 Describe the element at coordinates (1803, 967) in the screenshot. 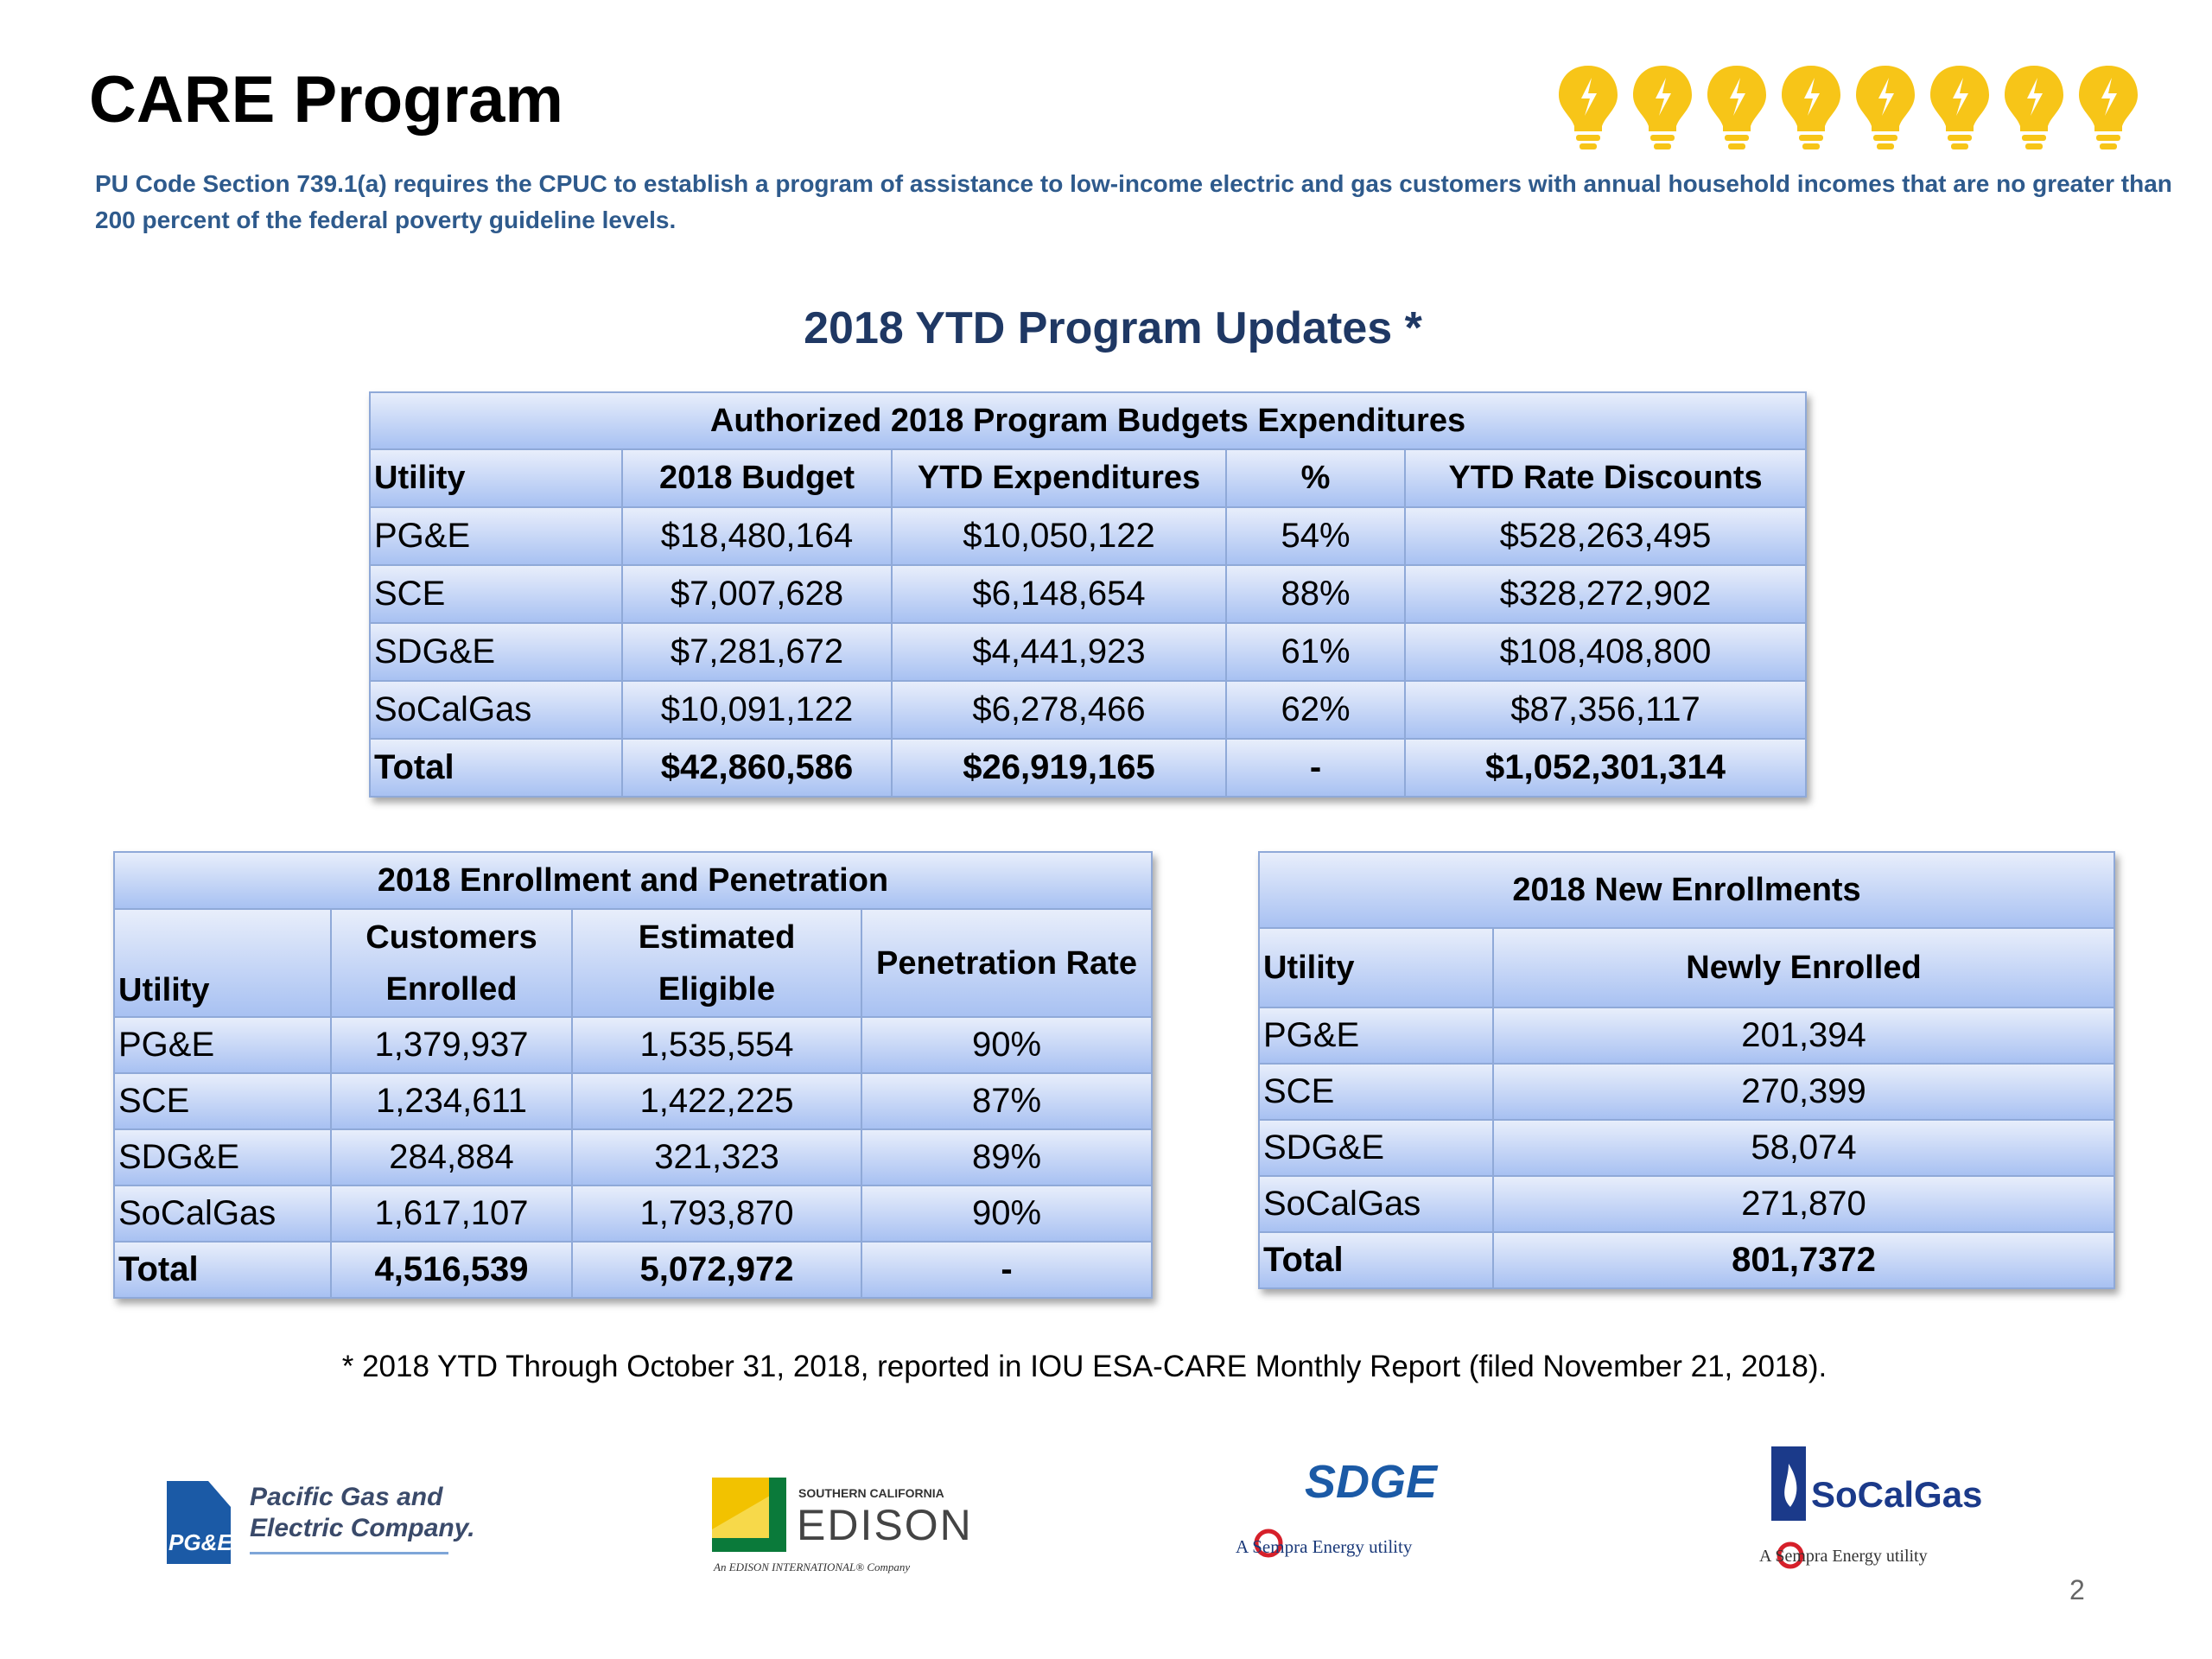

I see `column-header: Newly Enrolled` at that location.